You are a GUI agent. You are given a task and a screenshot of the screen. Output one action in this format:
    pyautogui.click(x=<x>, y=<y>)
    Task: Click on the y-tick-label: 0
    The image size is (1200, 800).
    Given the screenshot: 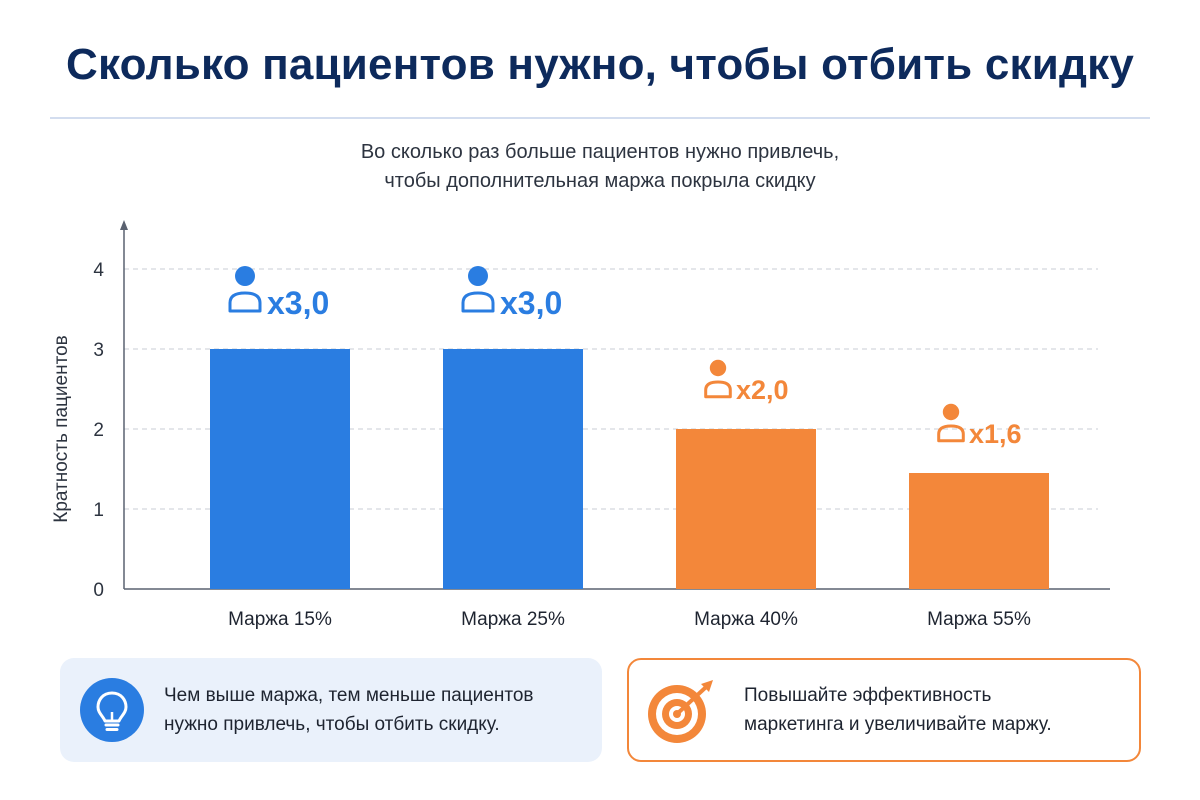 What is the action you would take?
    pyautogui.click(x=98, y=590)
    